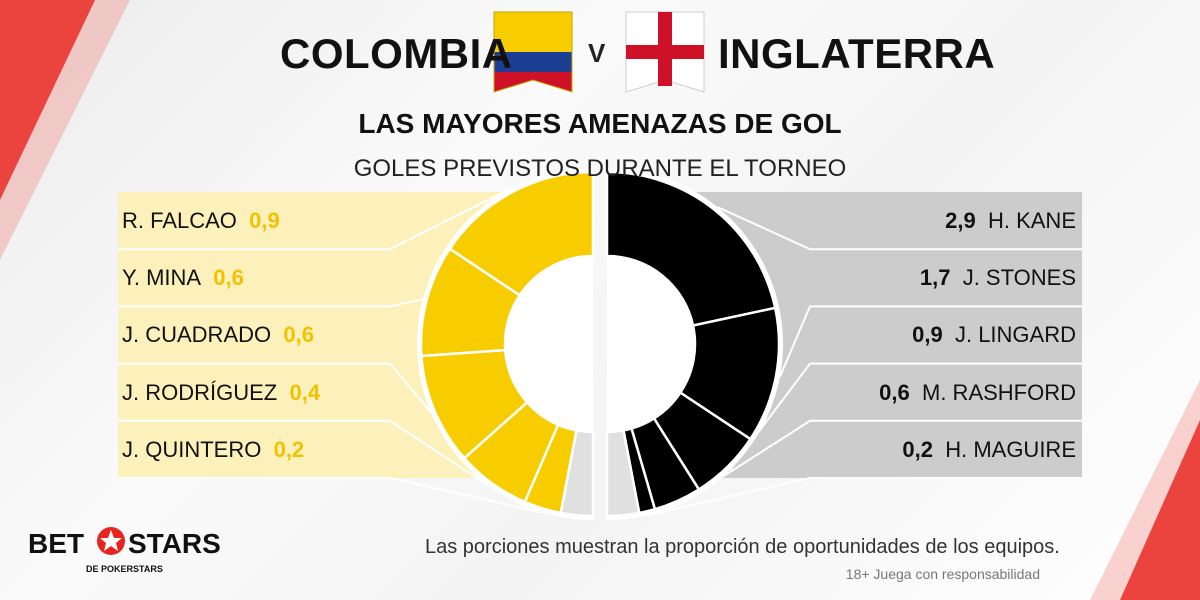 This screenshot has height=600, width=1200. Describe the element at coordinates (960, 220) in the screenshot. I see `player-value: 2,9` at that location.